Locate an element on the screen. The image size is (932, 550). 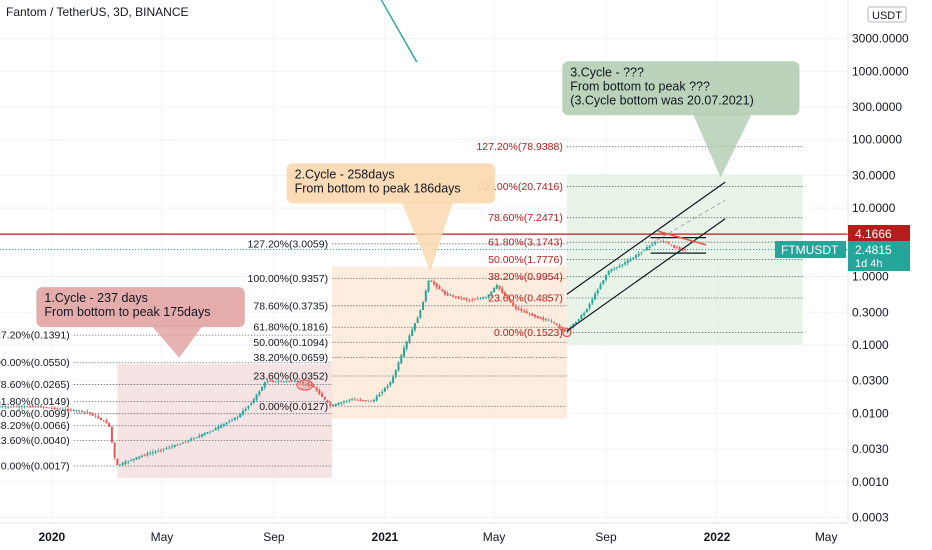
cycle-1-callout-box is located at coordinates (140, 307).